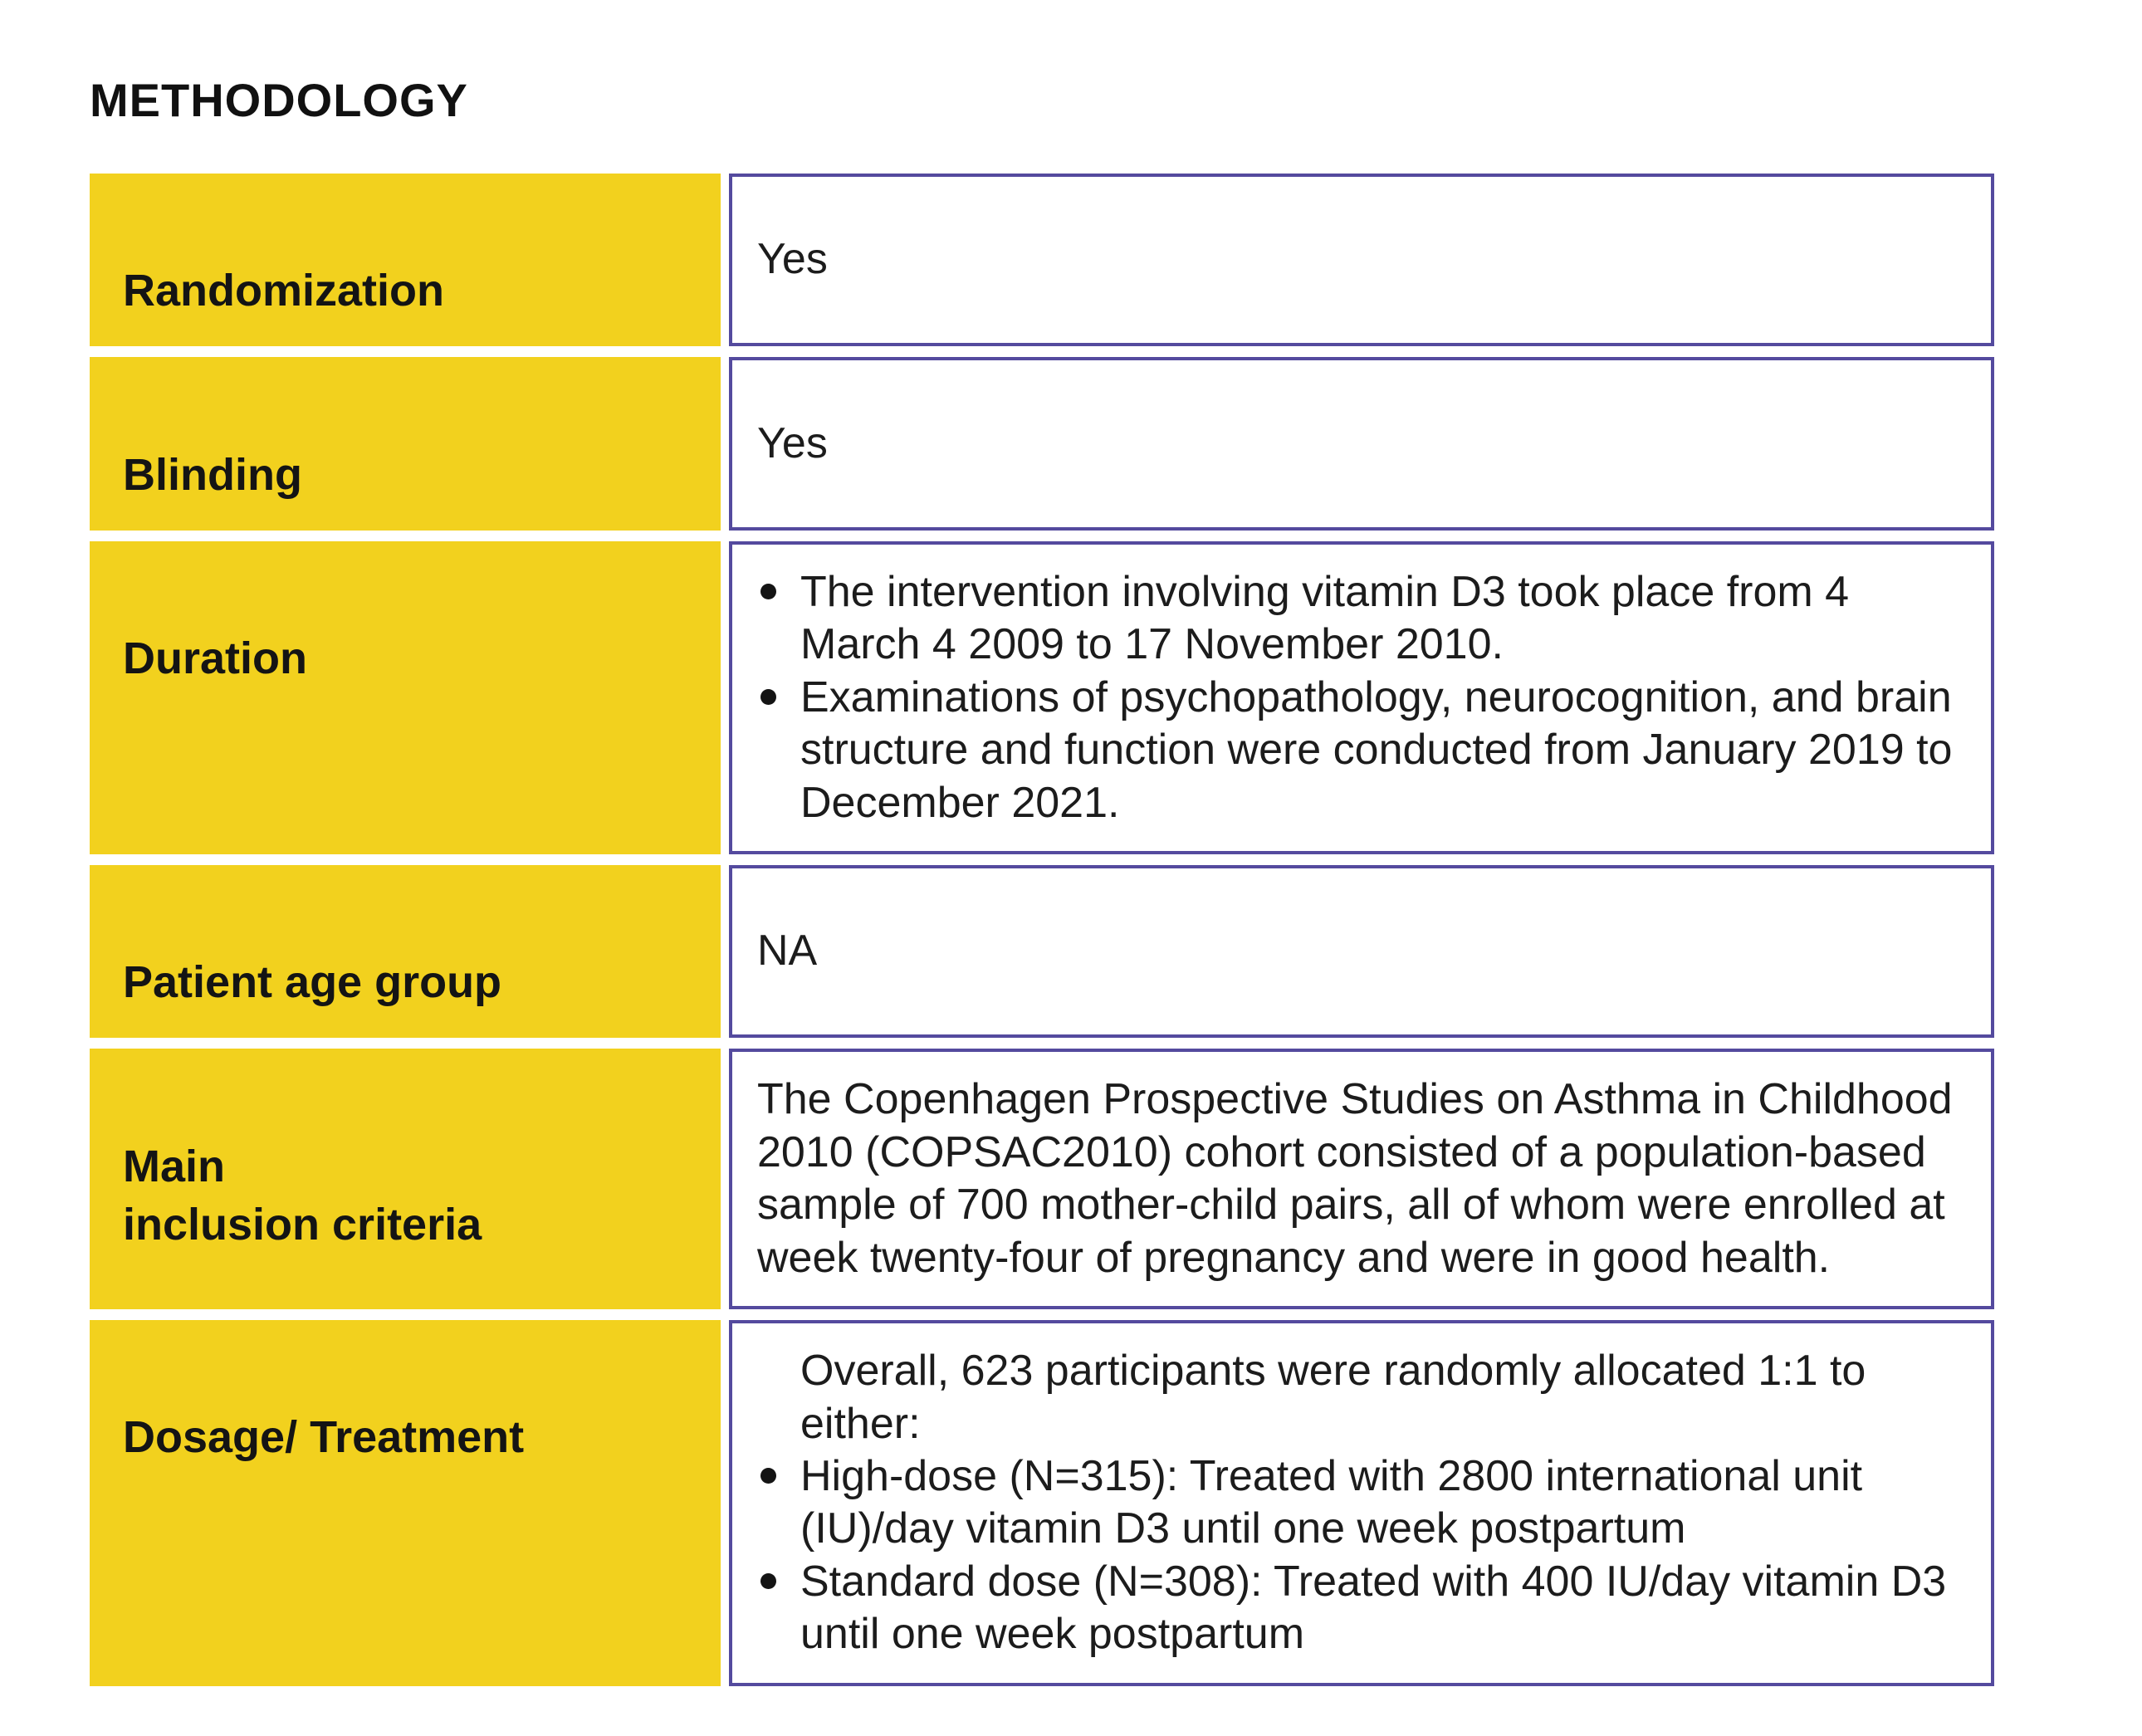  Describe the element at coordinates (212, 474) in the screenshot. I see `label-text-blinding: Blinding` at that location.